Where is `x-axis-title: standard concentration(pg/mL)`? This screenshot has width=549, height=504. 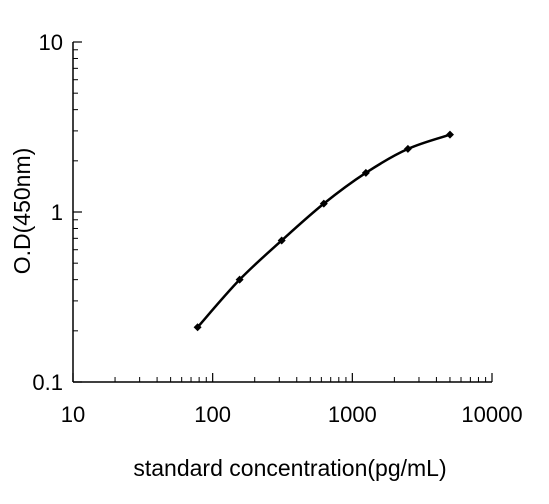
x-axis-title: standard concentration(pg/mL) is located at coordinates (289, 468).